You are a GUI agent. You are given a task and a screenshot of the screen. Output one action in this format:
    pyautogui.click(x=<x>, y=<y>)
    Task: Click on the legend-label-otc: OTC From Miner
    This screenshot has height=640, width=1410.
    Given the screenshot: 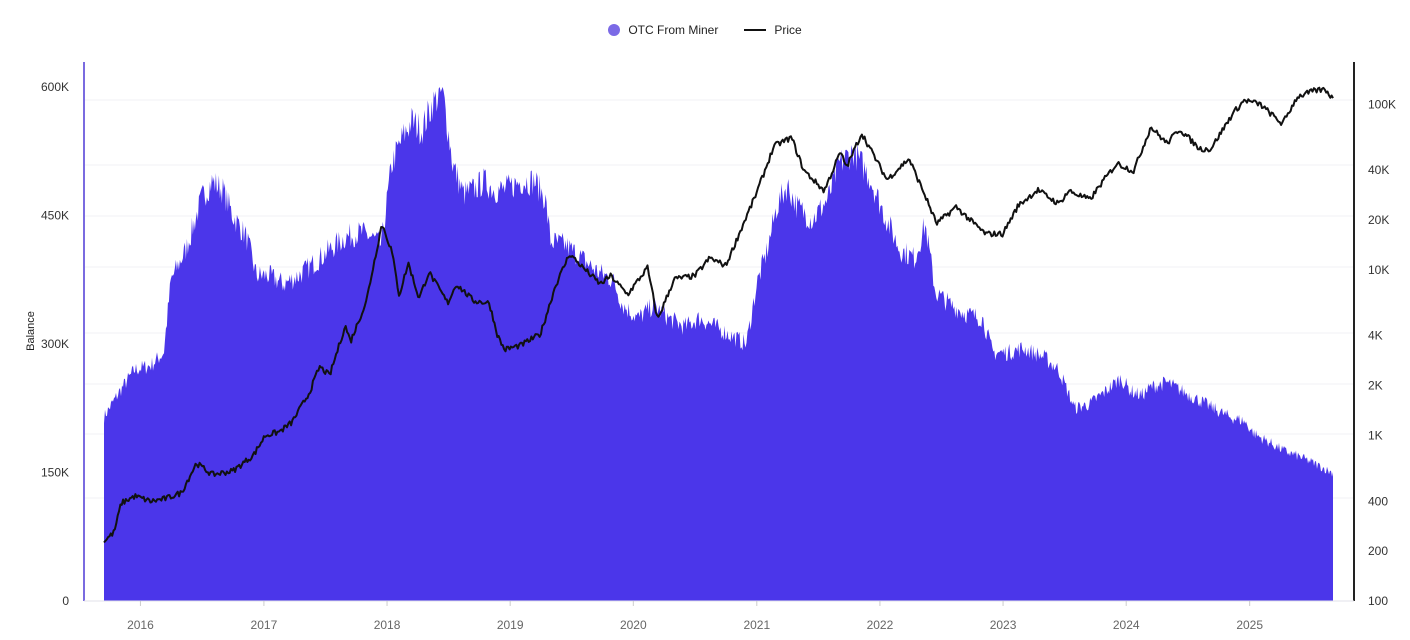 What is the action you would take?
    pyautogui.click(x=673, y=30)
    